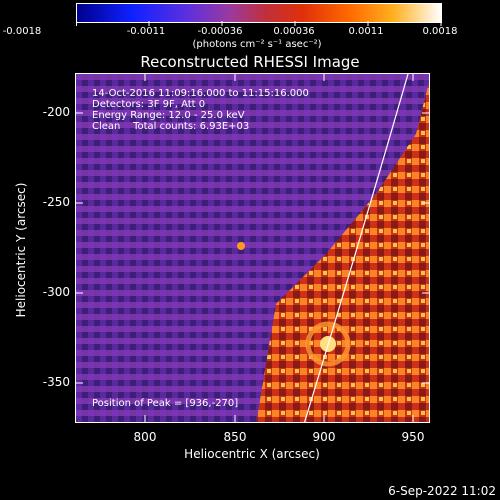 The height and width of the screenshot is (500, 500). Describe the element at coordinates (171, 126) in the screenshot. I see `info-clean: Clean Total counts: 6.93E+03` at that location.